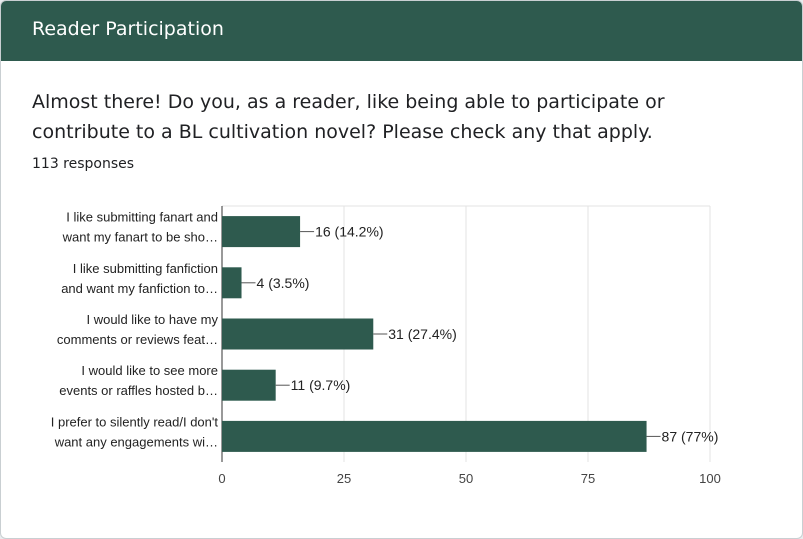 The image size is (803, 539). What do you see at coordinates (321, 385) in the screenshot?
I see `data-label: 11 (9.7%)` at bounding box center [321, 385].